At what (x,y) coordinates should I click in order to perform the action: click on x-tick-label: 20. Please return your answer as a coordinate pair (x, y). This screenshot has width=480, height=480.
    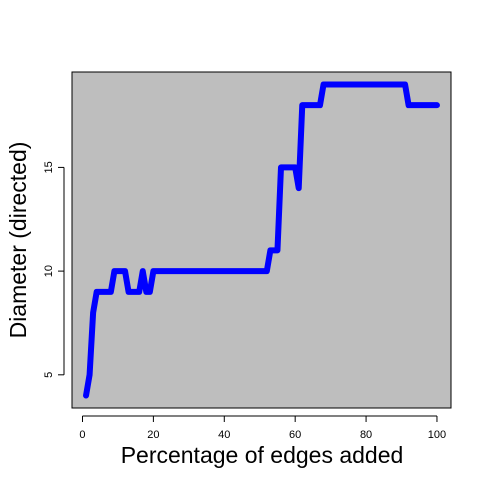
    Looking at the image, I should click on (153, 435).